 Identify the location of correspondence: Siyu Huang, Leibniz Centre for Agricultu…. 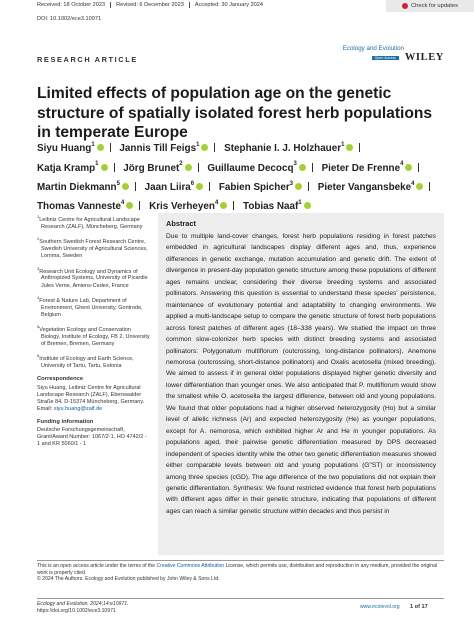
(94, 399).